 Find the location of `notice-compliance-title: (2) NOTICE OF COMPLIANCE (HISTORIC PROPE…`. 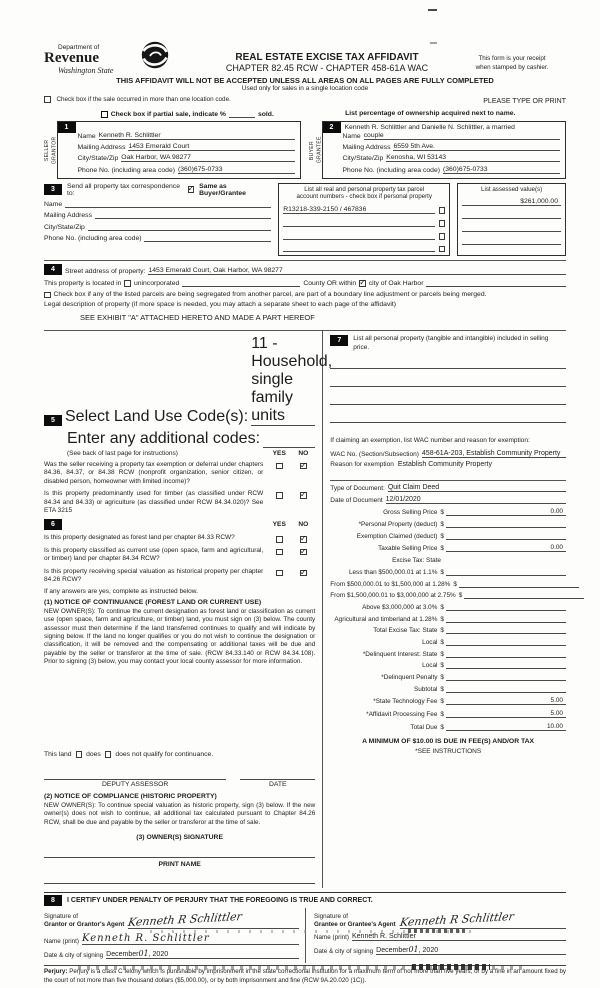

notice-compliance-title: (2) NOTICE OF COMPLIANCE (HISTORIC PROPE… is located at coordinates (130, 796).